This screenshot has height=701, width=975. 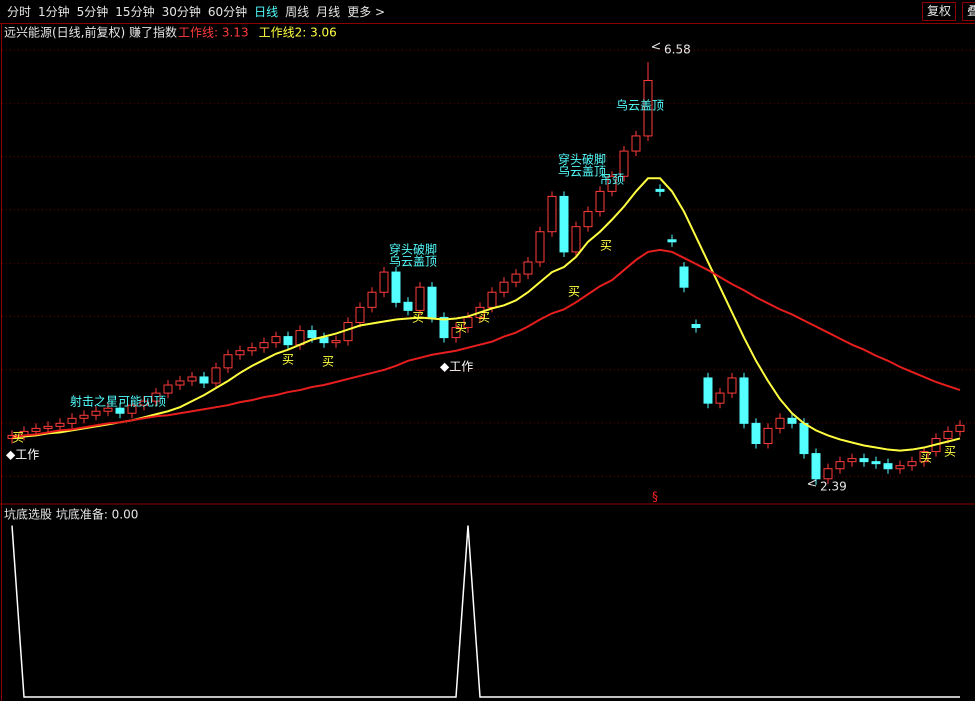 What do you see at coordinates (297, 12) in the screenshot?
I see `toolbar-tab: 周线` at bounding box center [297, 12].